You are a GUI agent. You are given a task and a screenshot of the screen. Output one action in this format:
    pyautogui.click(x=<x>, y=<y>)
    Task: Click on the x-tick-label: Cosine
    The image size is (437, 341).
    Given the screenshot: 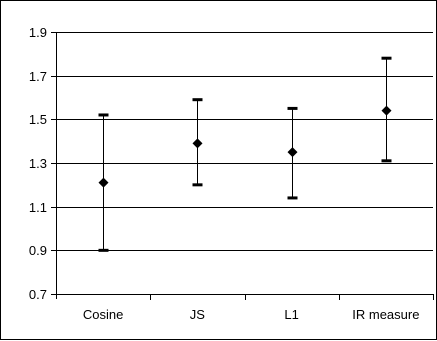 What is the action you would take?
    pyautogui.click(x=103, y=314)
    